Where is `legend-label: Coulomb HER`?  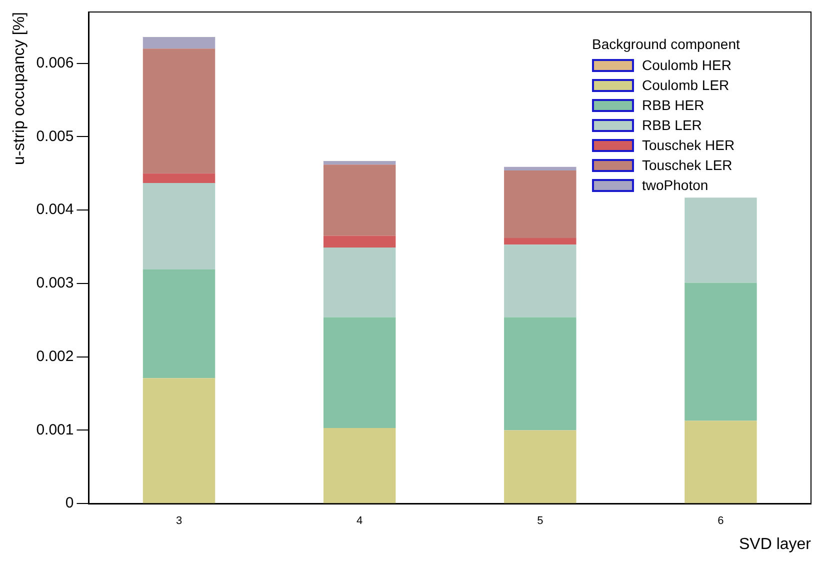
legend-label: Coulomb HER is located at coordinates (687, 65).